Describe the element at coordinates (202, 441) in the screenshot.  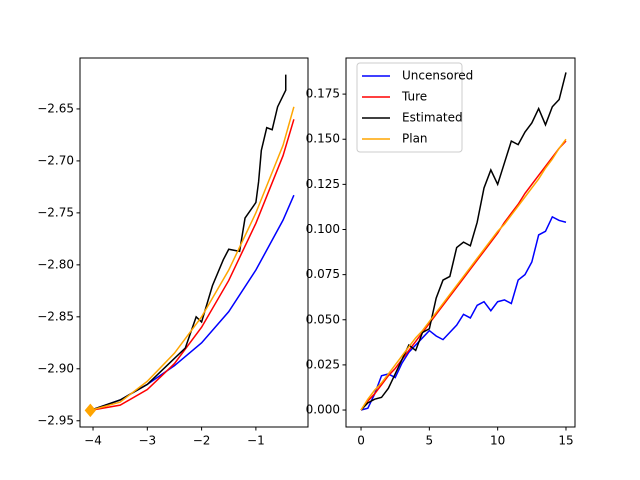
I see `x-tick-label: −2` at that location.